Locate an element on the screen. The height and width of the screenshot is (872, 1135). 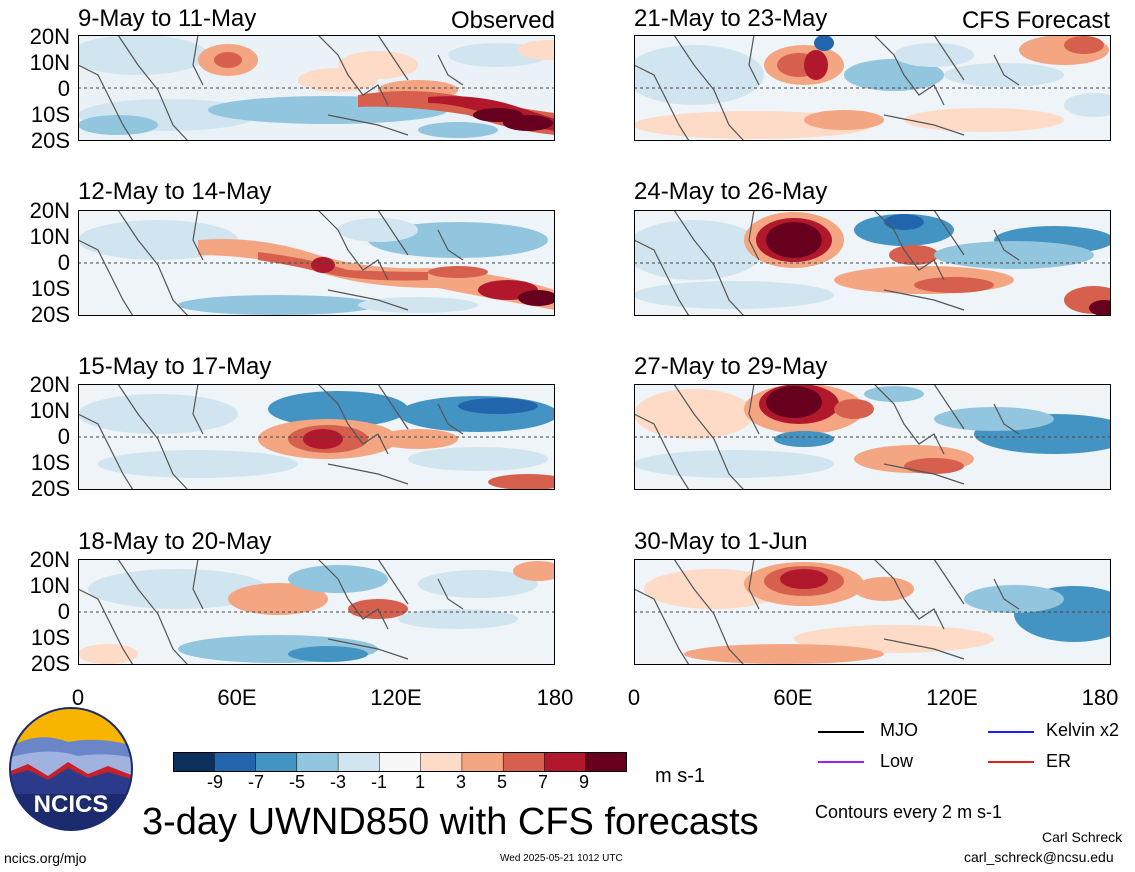
ncics-logo: NCICS is located at coordinates (71, 769).